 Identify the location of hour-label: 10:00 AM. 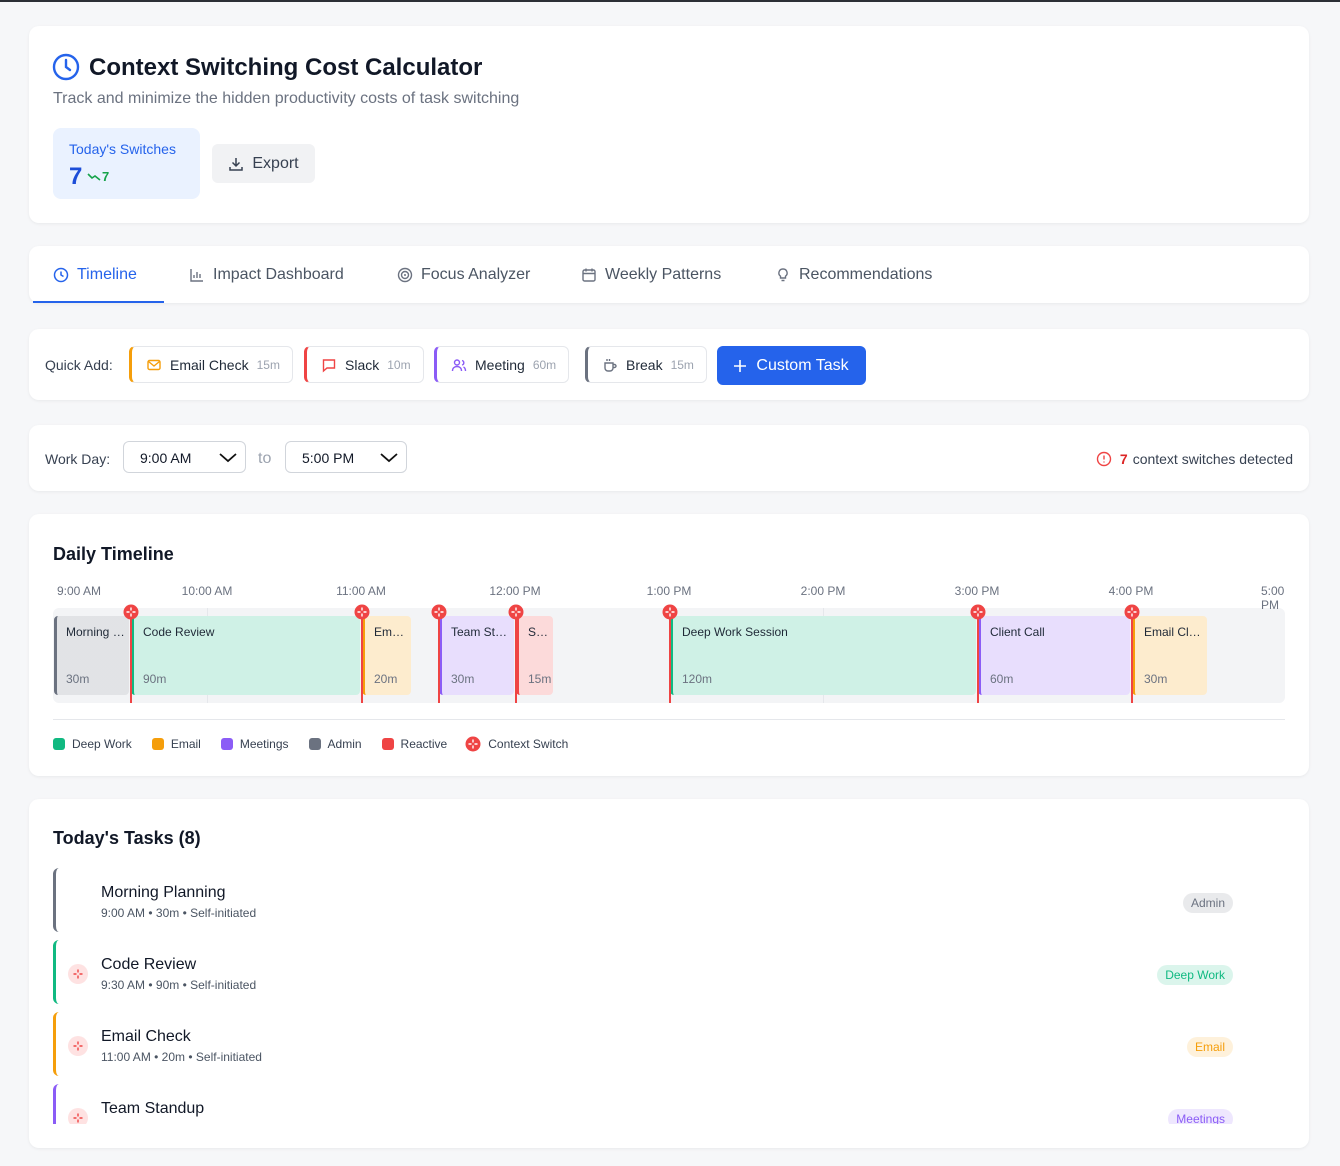
(207, 591).